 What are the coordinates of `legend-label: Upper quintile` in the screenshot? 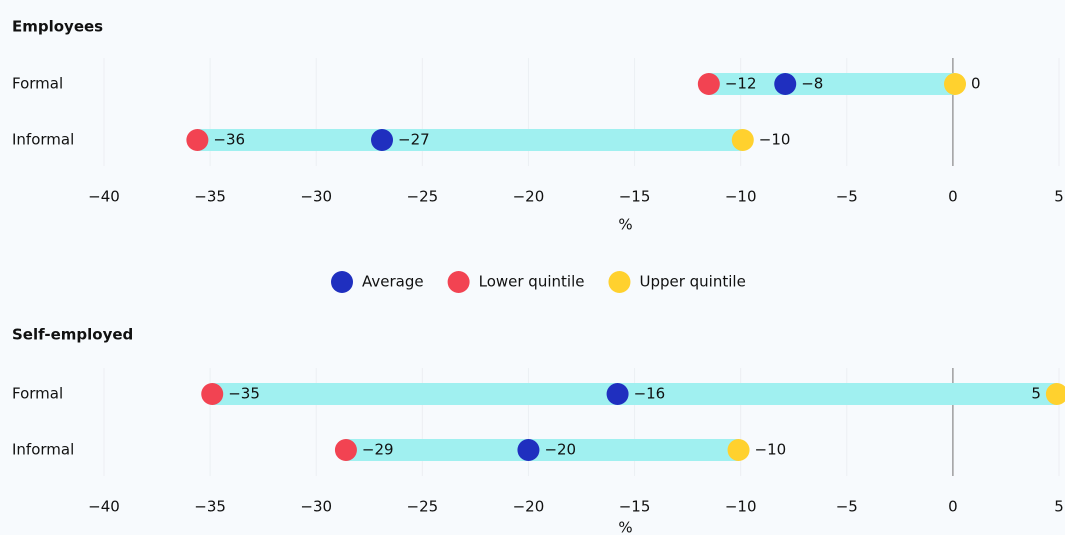 It's located at (692, 282).